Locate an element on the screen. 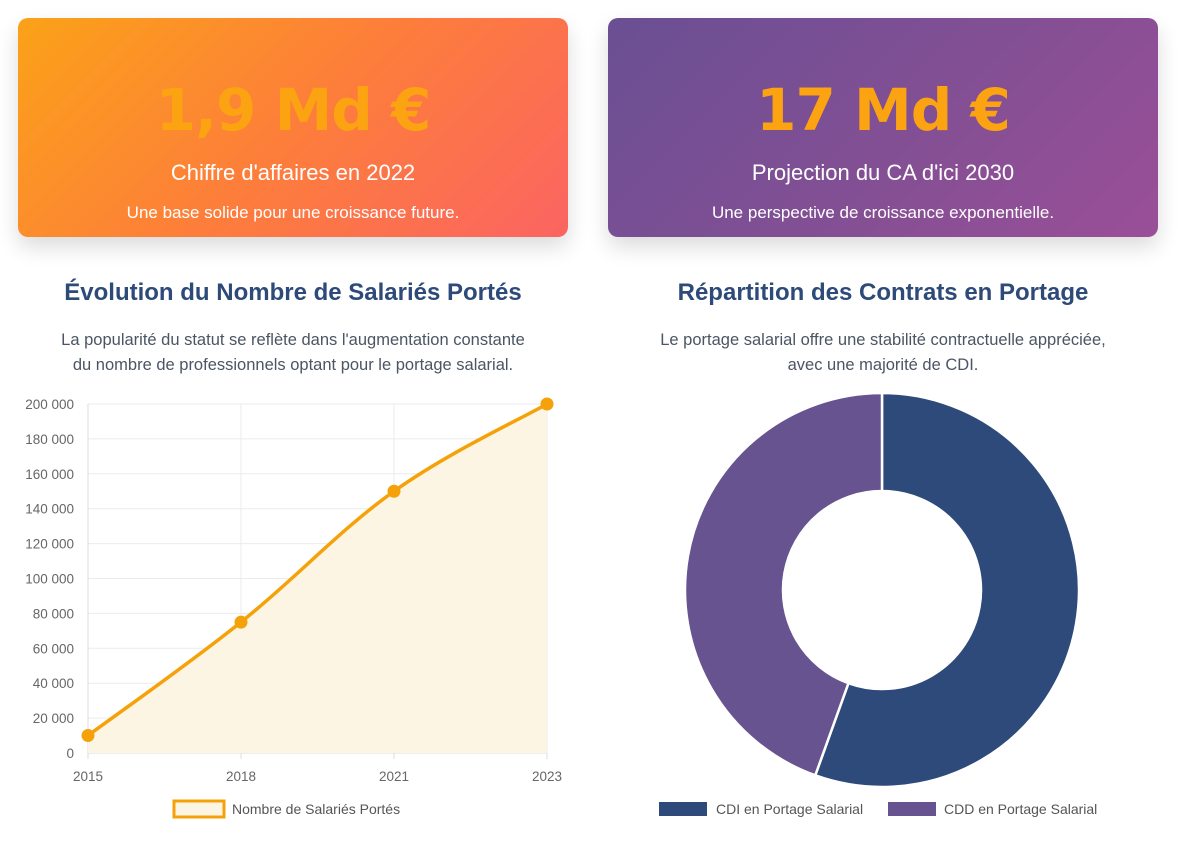  card-label: Projection du CA d'ici 2030 is located at coordinates (883, 172).